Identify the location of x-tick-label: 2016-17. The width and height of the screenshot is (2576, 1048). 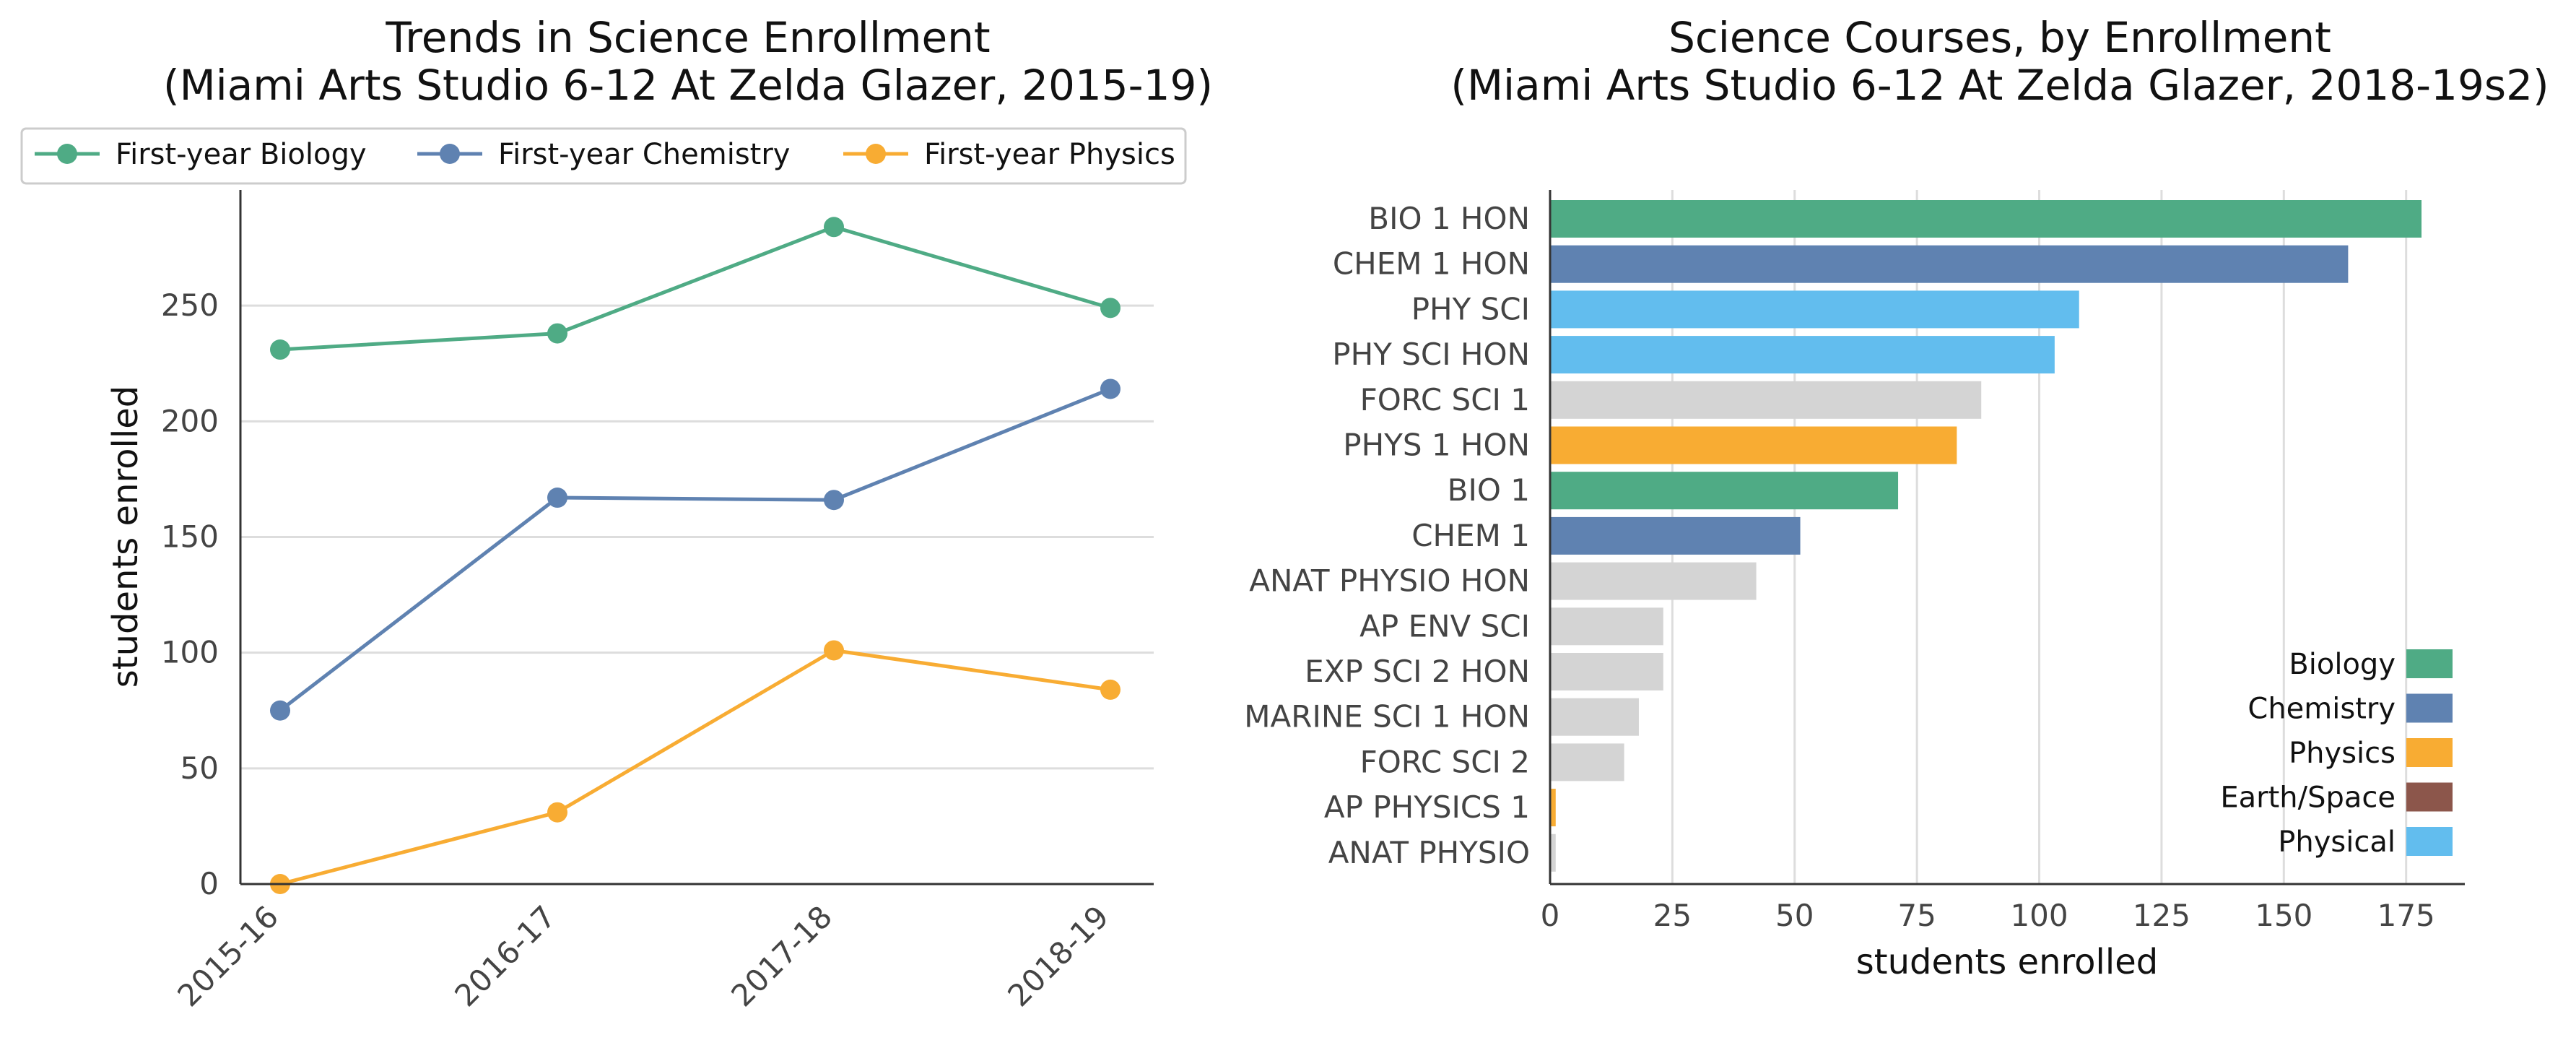
(505, 955).